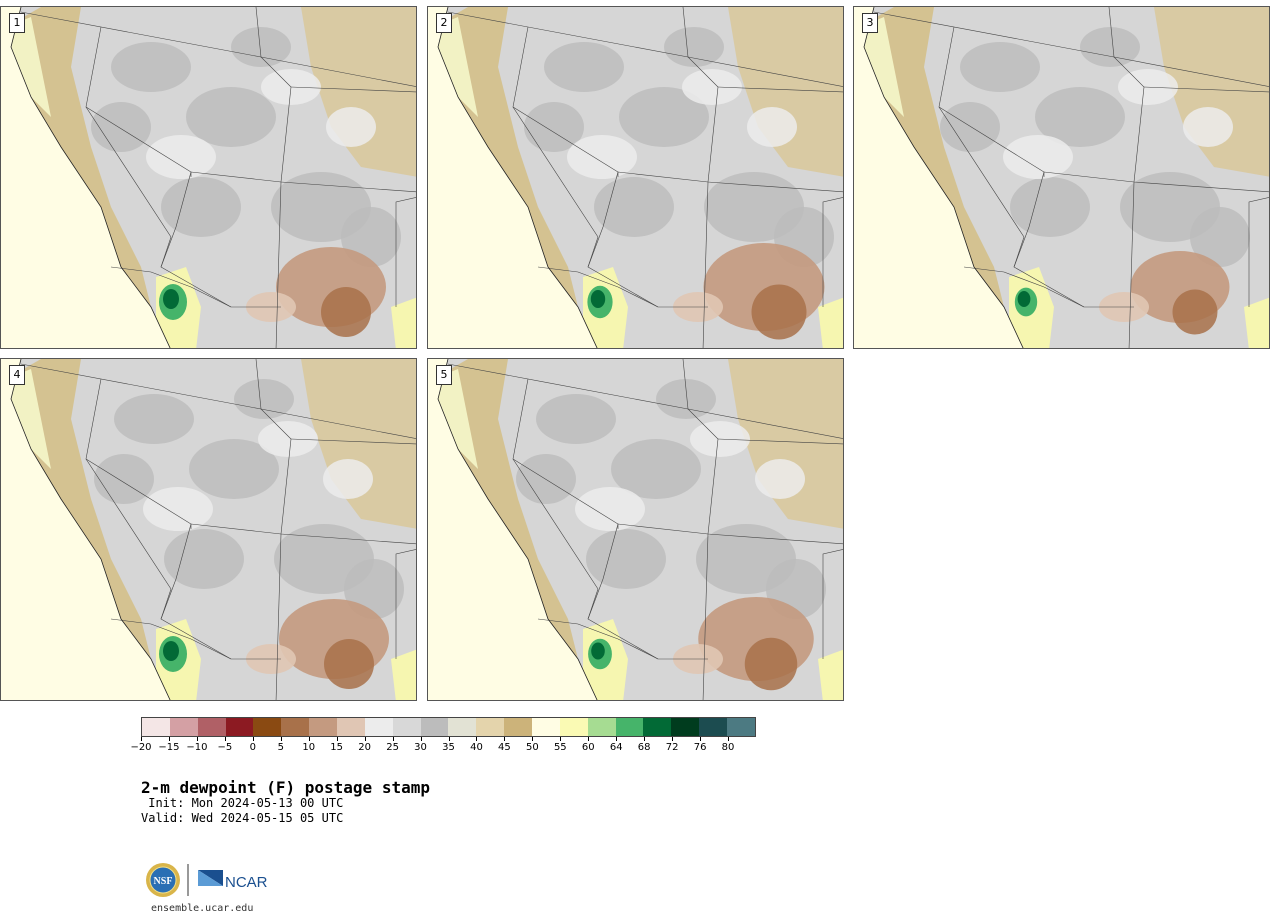 Image resolution: width=1280 pixels, height=920 pixels. Describe the element at coordinates (169, 747) in the screenshot. I see `colorbar-tick-label: −15` at that location.